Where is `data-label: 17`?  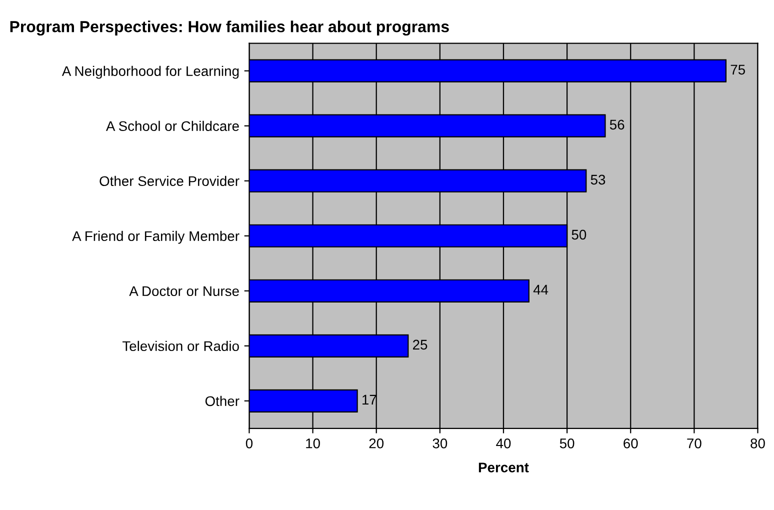 data-label: 17 is located at coordinates (369, 399).